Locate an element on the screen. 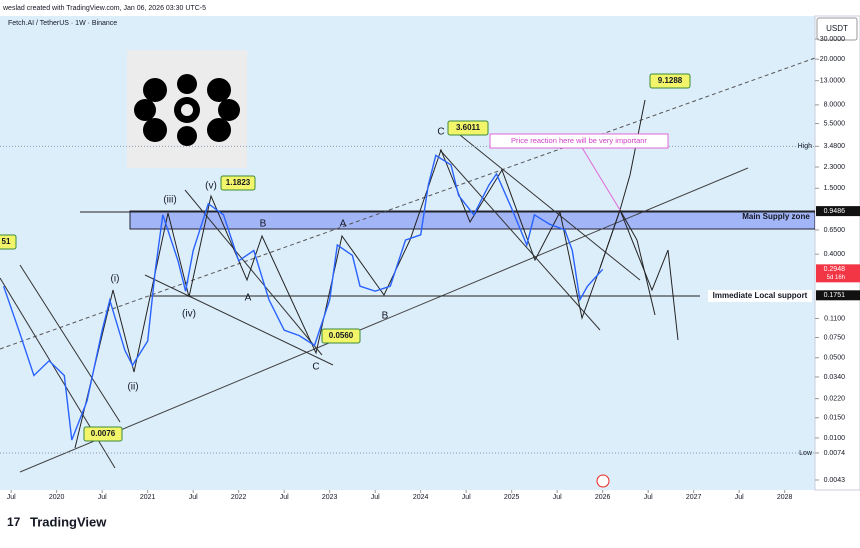 The image size is (860, 548). x-tick-label: 2026 is located at coordinates (603, 497).